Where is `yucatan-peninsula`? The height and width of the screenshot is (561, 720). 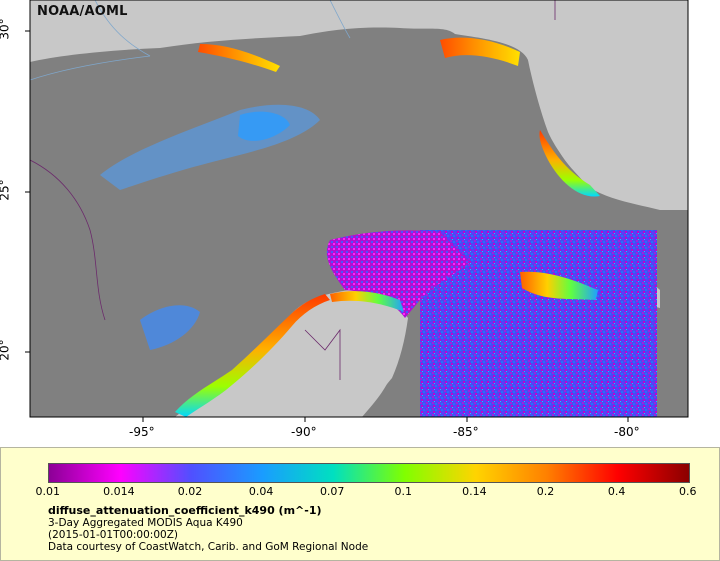
yucatan-peninsula is located at coordinates (322, 354).